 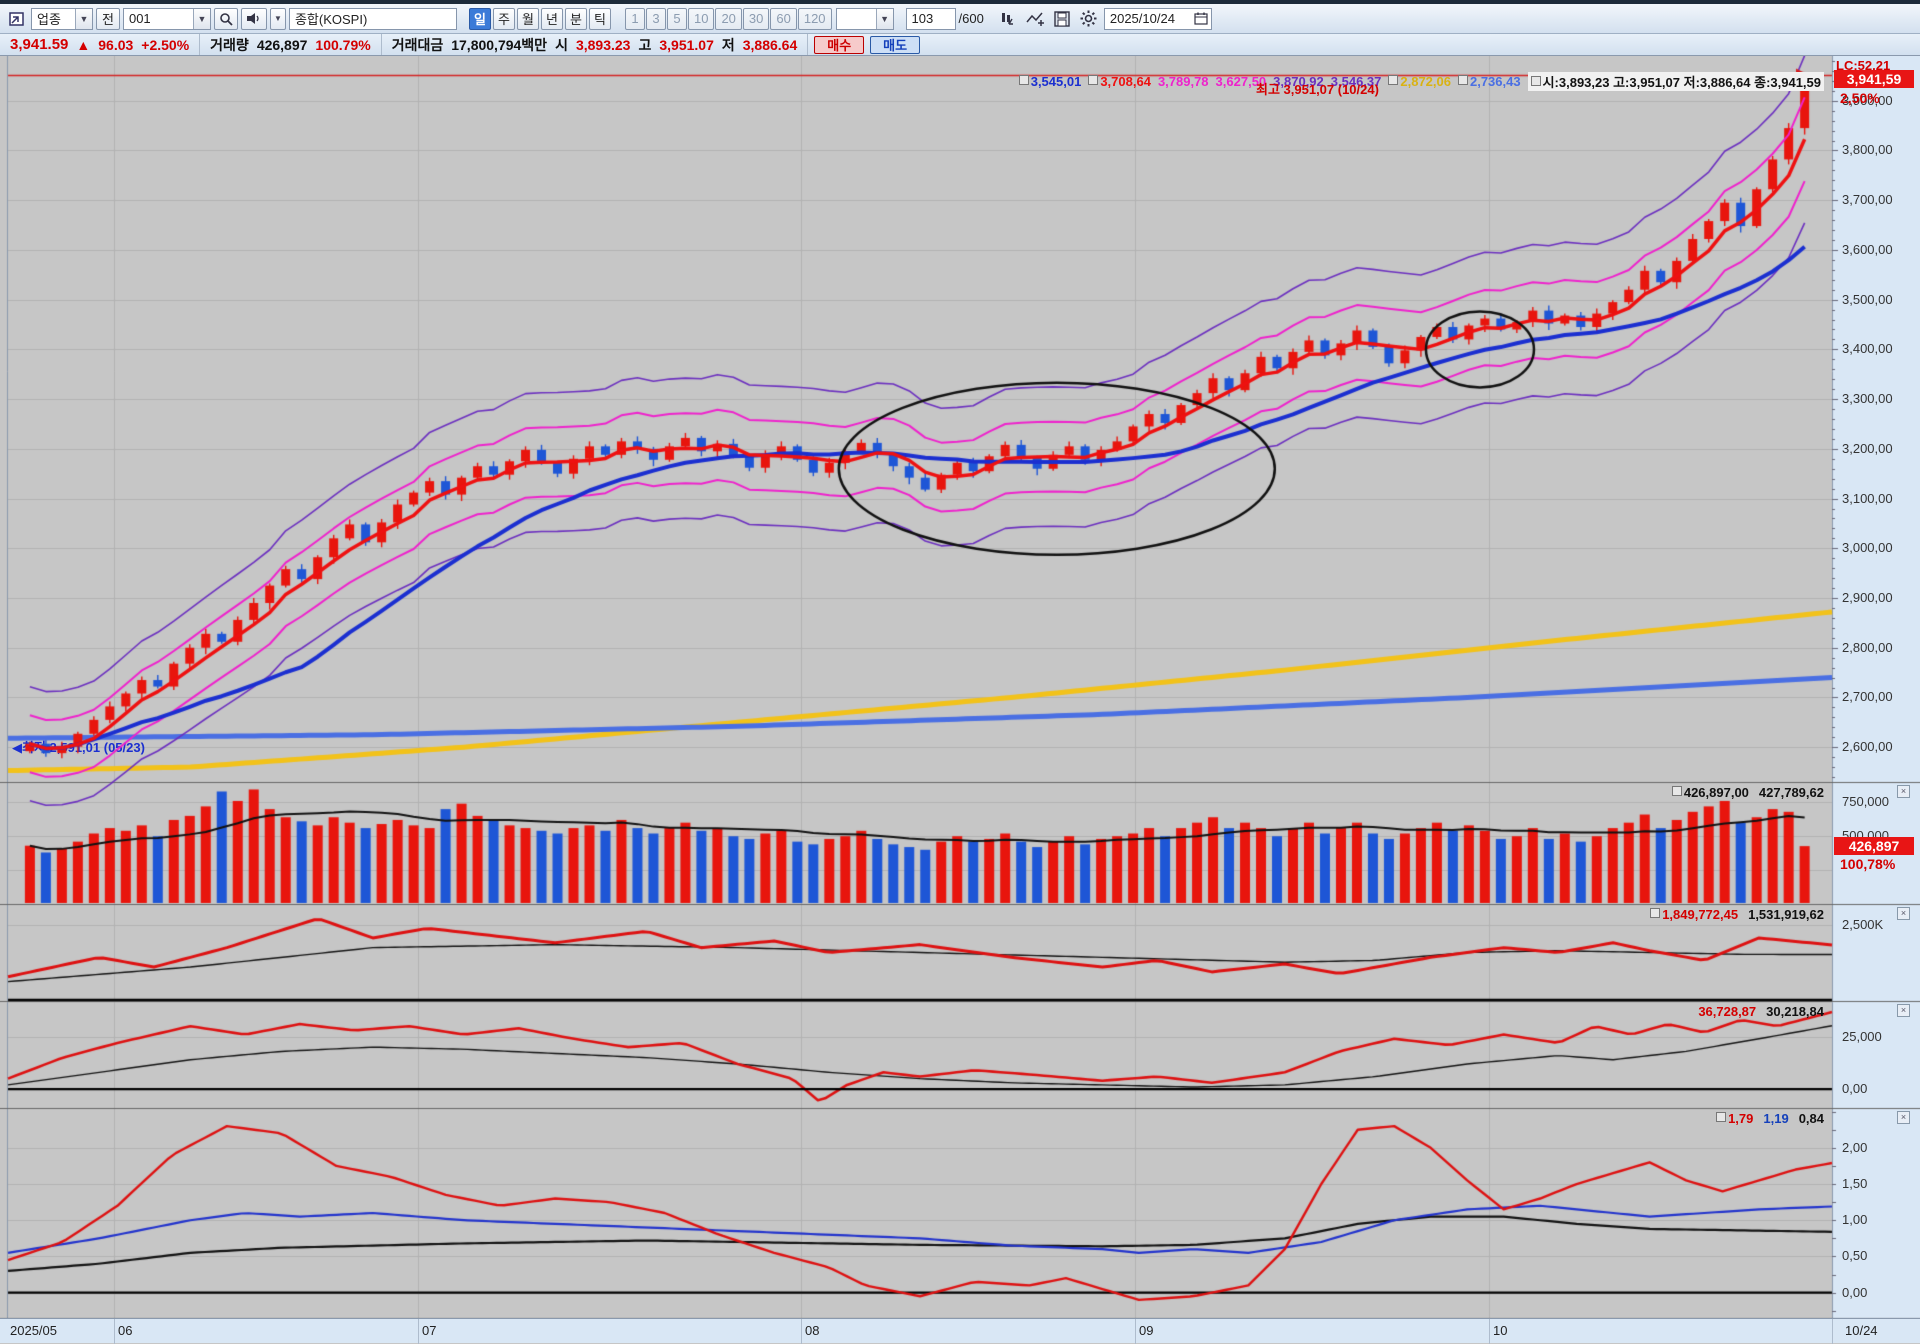 What do you see at coordinates (1867, 399) in the screenshot?
I see `price-axis-label: 3,300,00` at bounding box center [1867, 399].